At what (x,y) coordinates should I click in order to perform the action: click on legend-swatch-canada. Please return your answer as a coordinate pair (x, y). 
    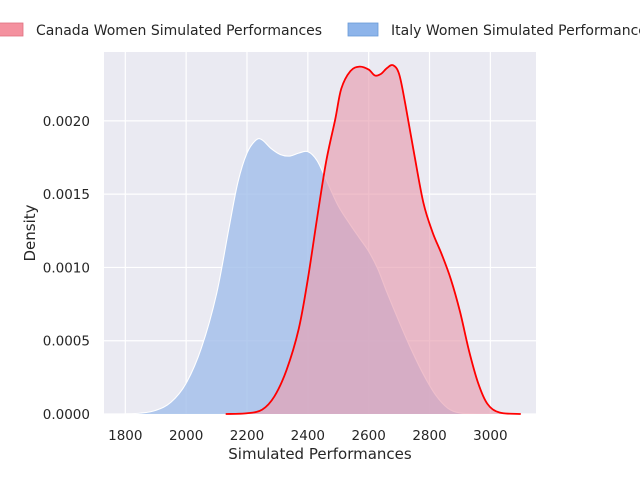
    Looking at the image, I should click on (12, 29).